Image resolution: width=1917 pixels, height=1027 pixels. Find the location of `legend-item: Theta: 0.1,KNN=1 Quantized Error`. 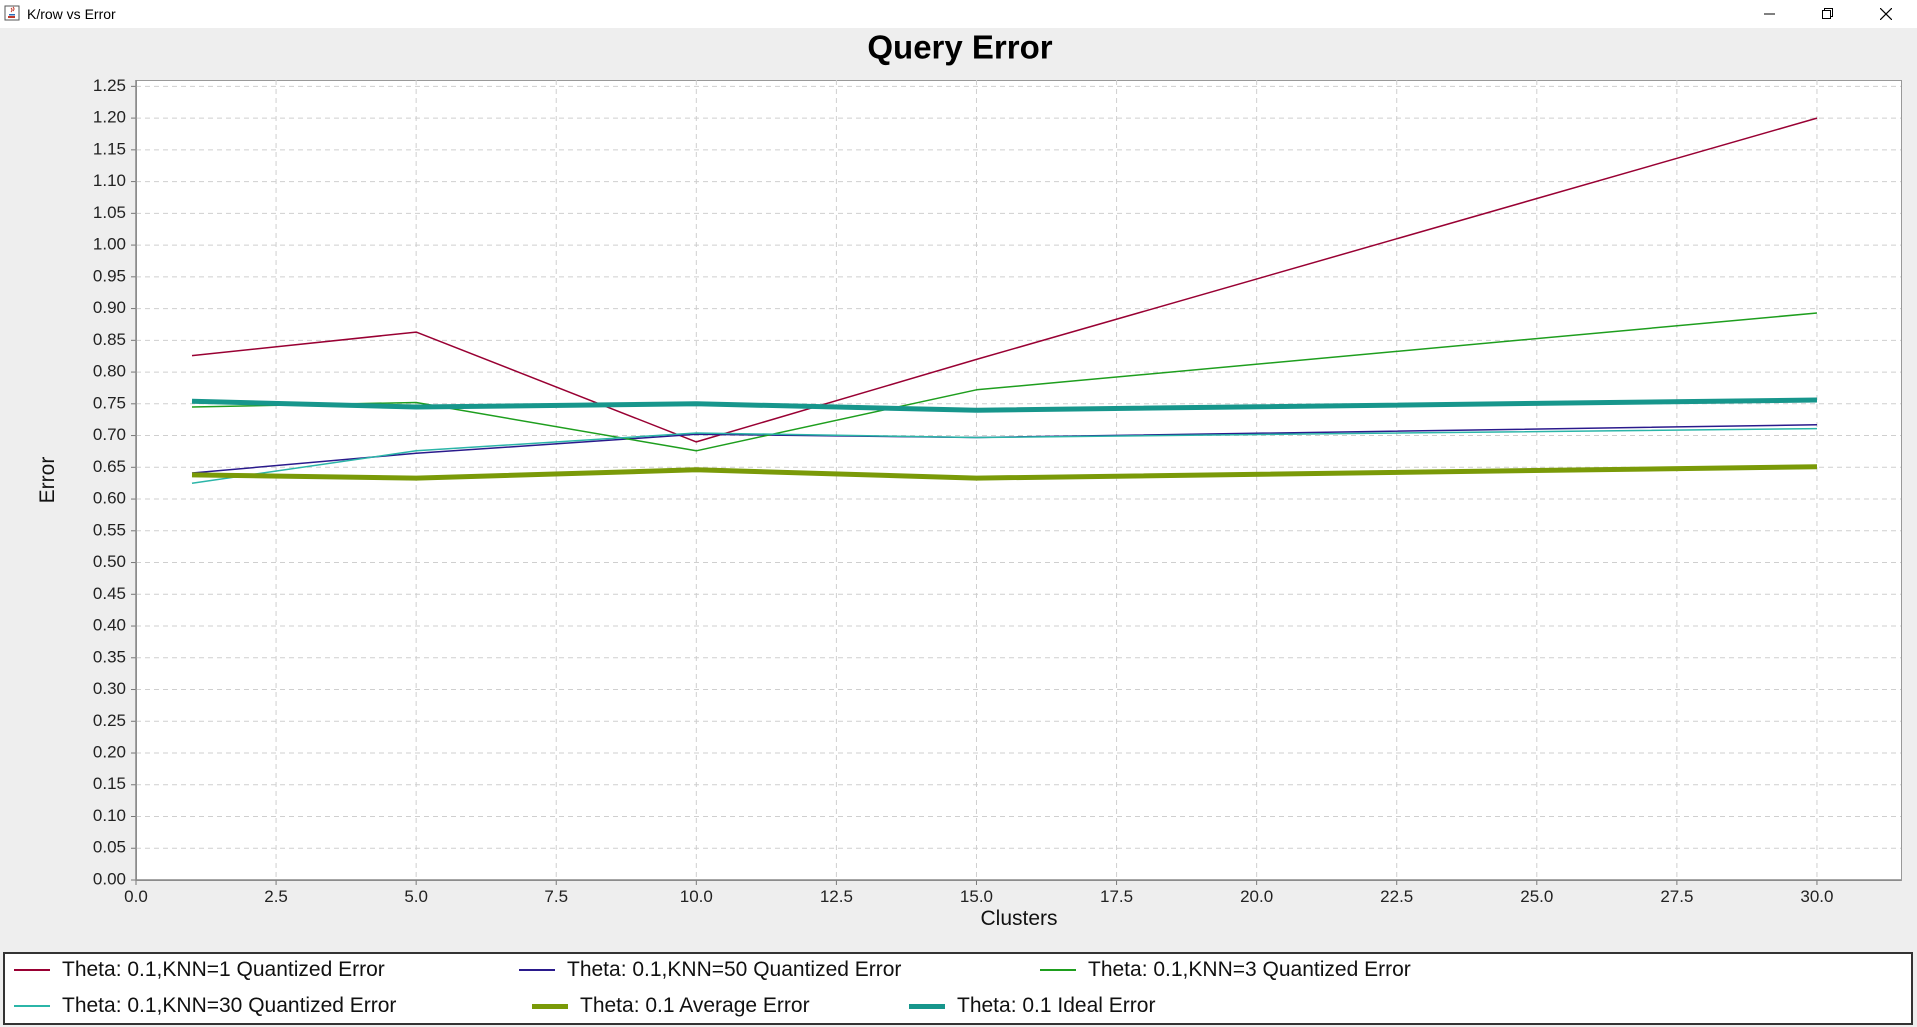

legend-item: Theta: 0.1,KNN=1 Quantized Error is located at coordinates (199, 970).